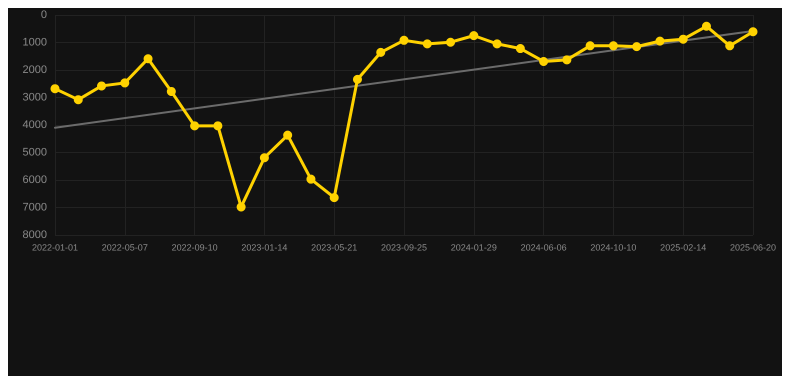 The height and width of the screenshot is (384, 790). Describe the element at coordinates (753, 247) in the screenshot. I see `x-tick-label: 2025-06-20` at that location.